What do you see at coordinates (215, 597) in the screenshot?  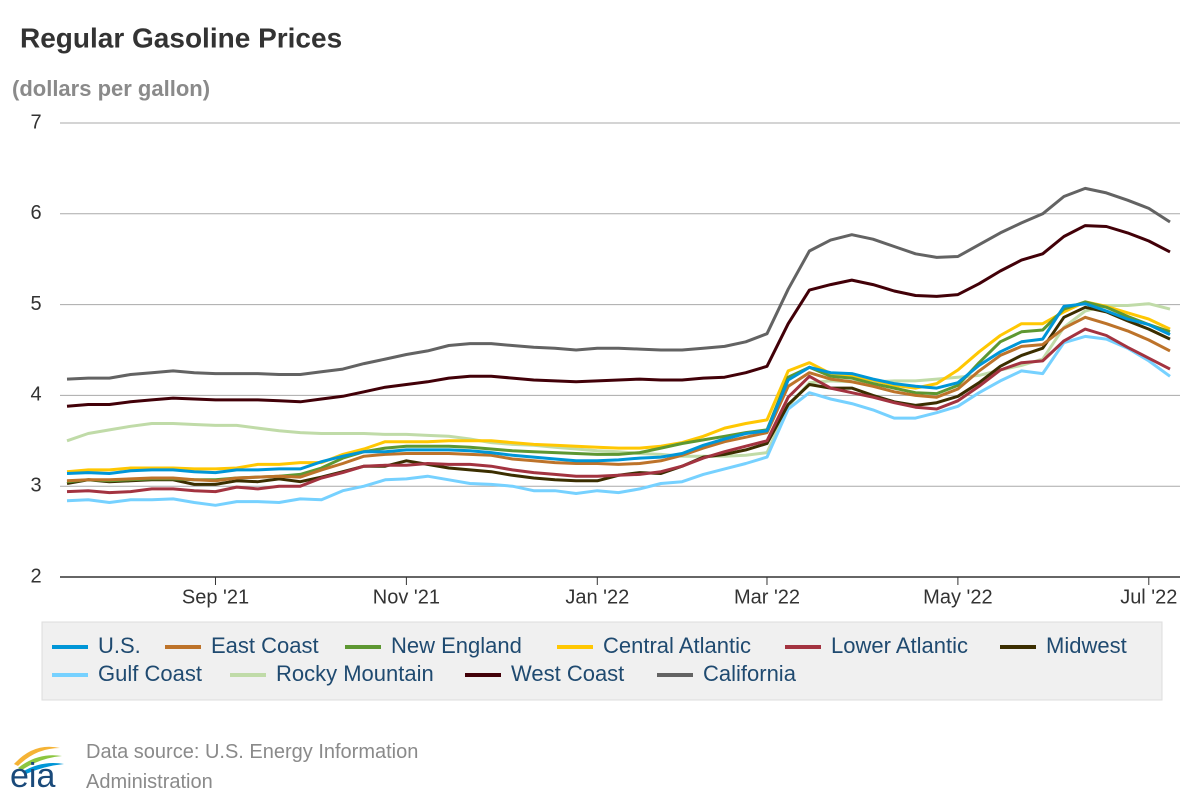 I see `x-tick-label: Sep '21` at bounding box center [215, 597].